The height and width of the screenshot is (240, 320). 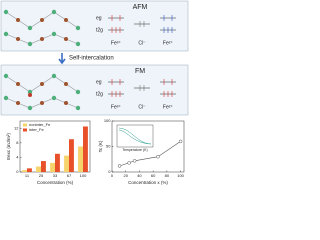 I want to click on x-tick-label: 60, so click(x=153, y=175).